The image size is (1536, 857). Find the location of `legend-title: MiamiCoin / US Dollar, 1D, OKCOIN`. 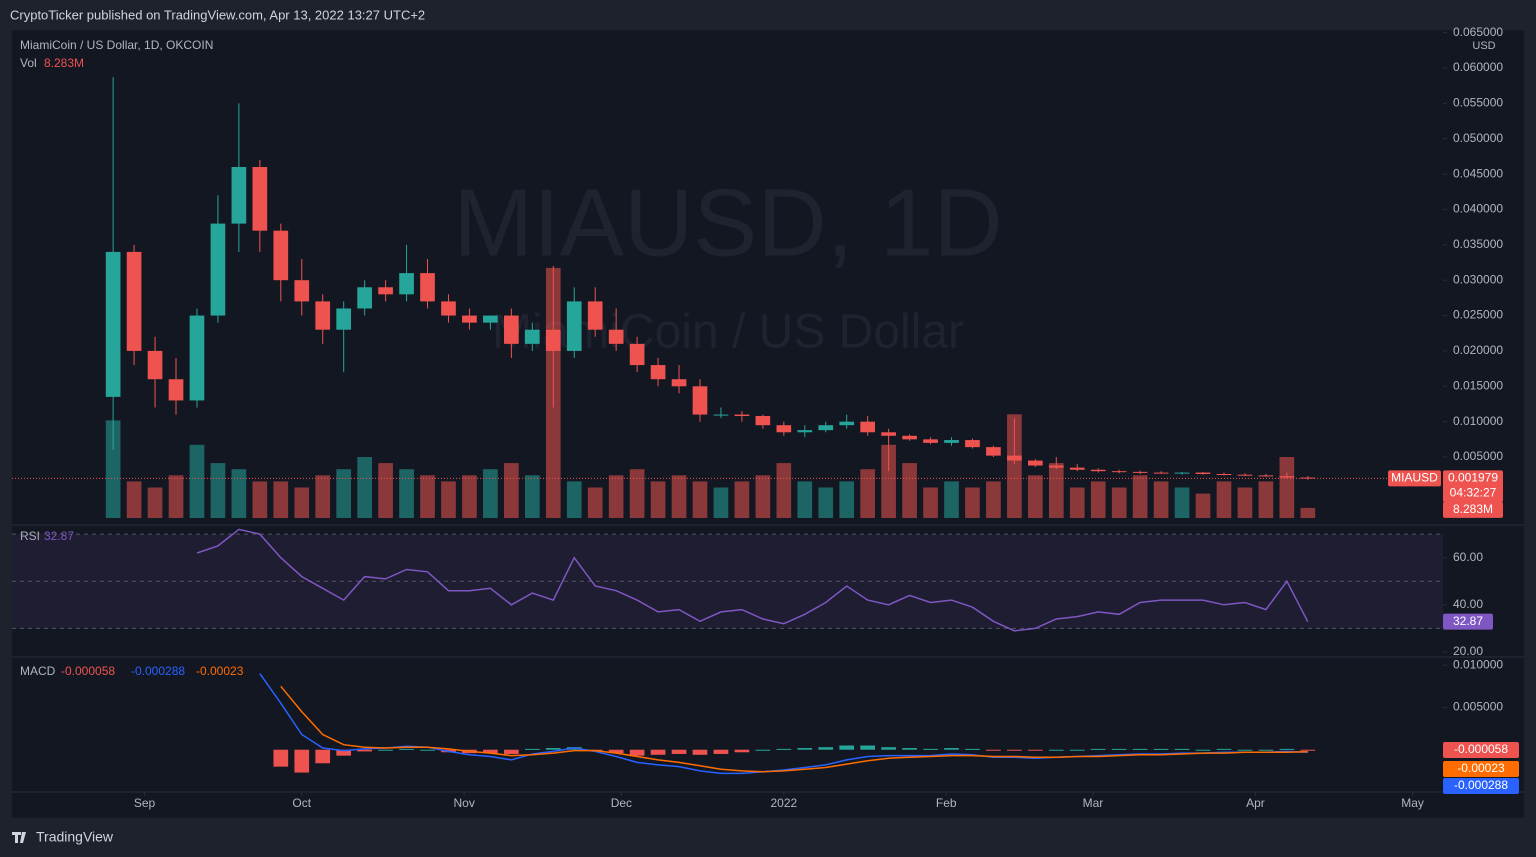

legend-title: MiamiCoin / US Dollar, 1D, OKCOIN is located at coordinates (116, 45).